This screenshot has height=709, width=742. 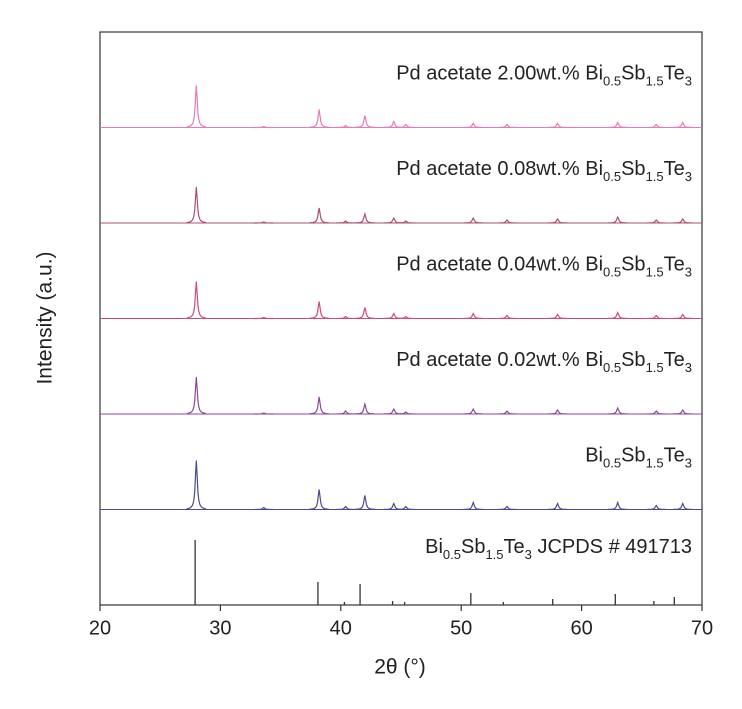 I want to click on x-axis-label: 2θ (°), so click(x=400, y=667).